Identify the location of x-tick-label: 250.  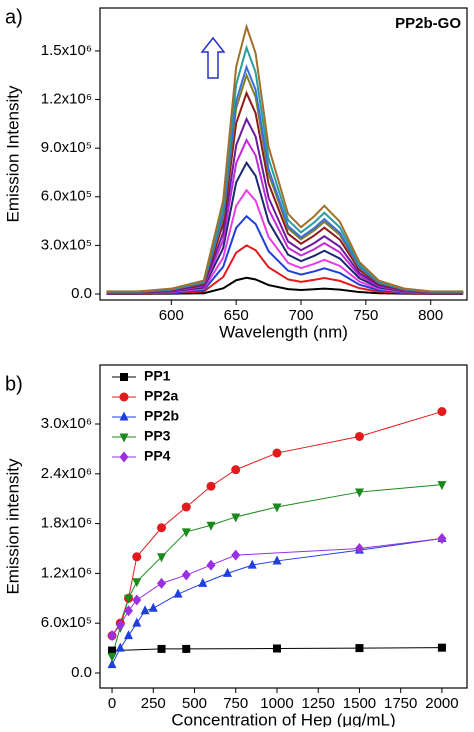
(153, 703).